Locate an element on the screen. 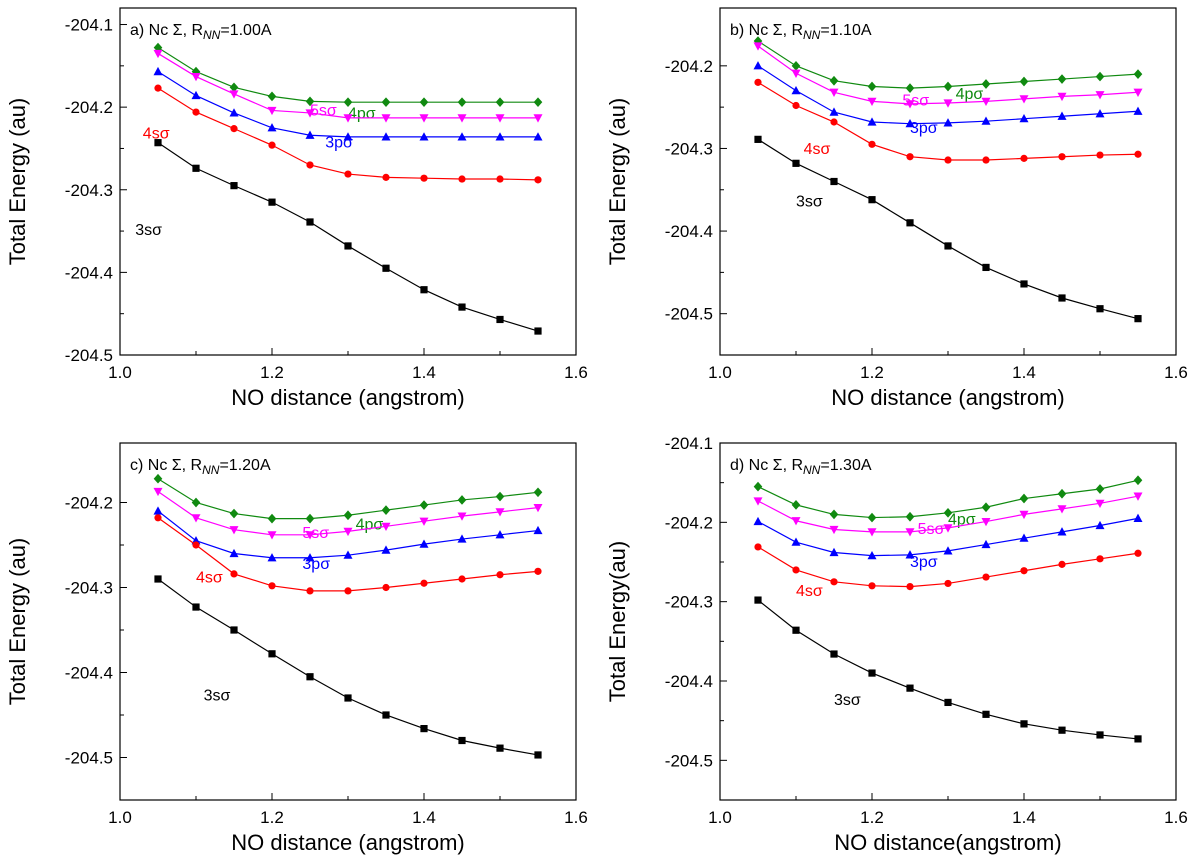 The image size is (1201, 858). panel-title: a) Nc Σ, RNN=1.00A is located at coordinates (201, 32).